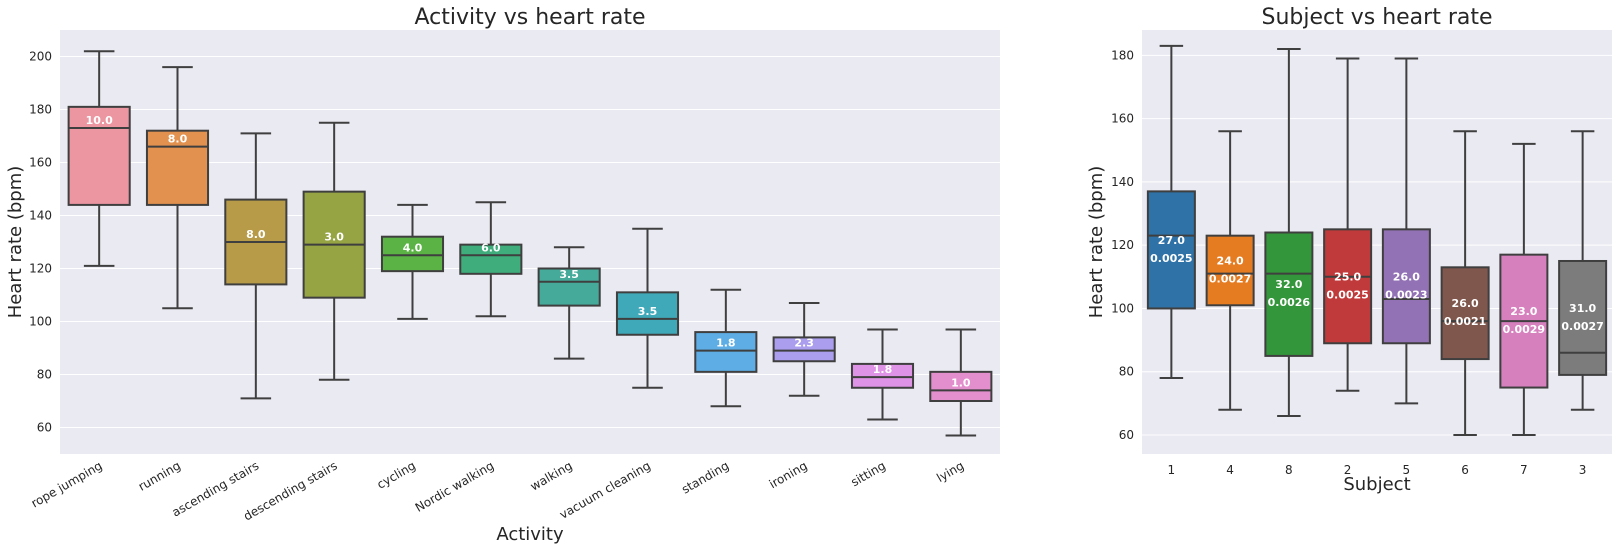 This screenshot has height=553, width=1617. I want to click on activity-box-12: 1.0, so click(961, 382).